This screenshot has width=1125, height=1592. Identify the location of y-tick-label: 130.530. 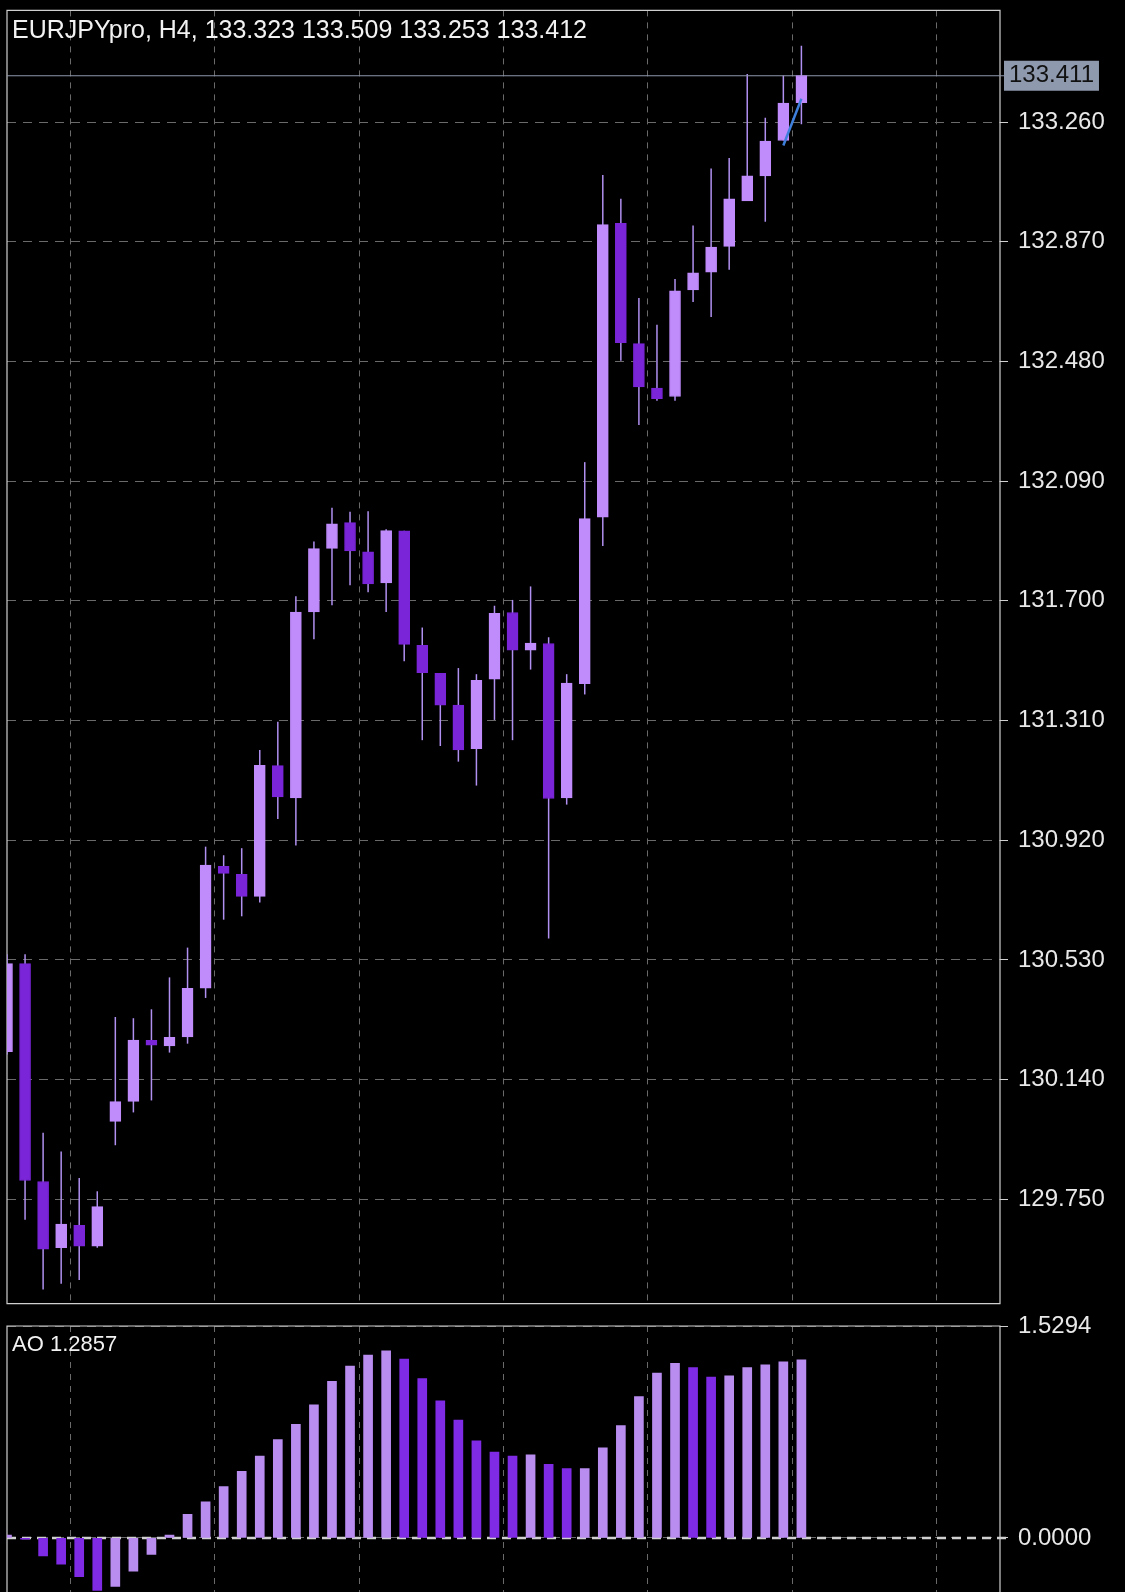
(1061, 958).